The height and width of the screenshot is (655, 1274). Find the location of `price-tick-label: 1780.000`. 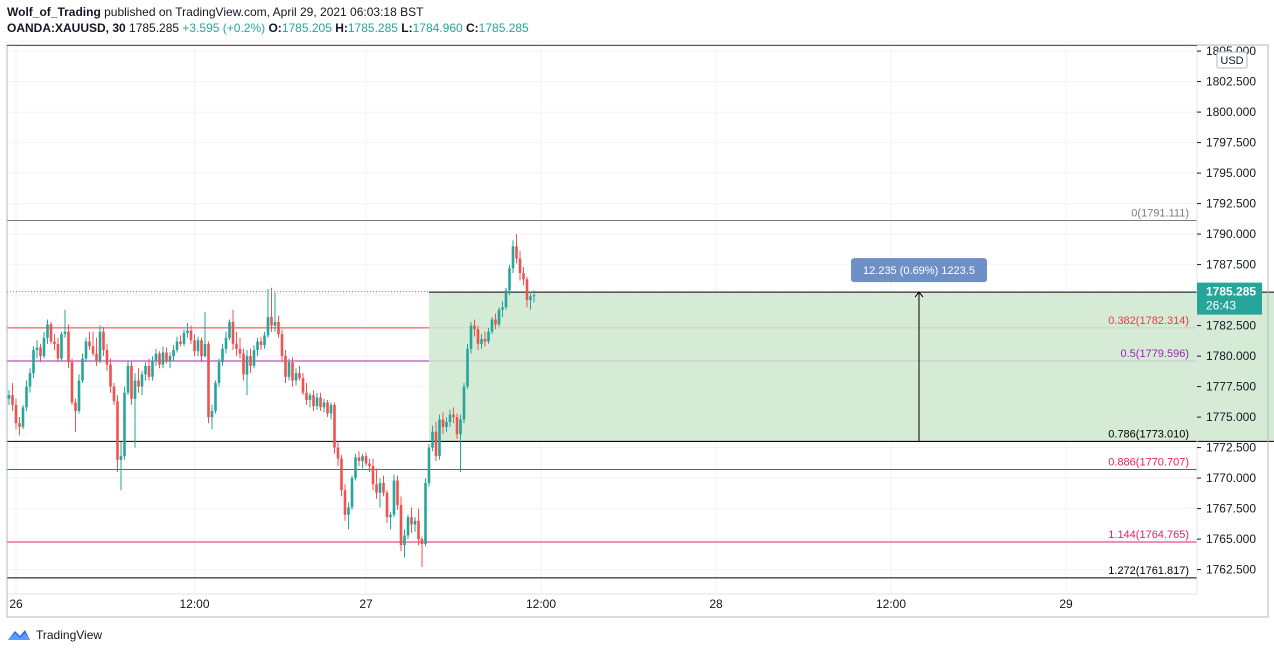

price-tick-label: 1780.000 is located at coordinates (1231, 356).